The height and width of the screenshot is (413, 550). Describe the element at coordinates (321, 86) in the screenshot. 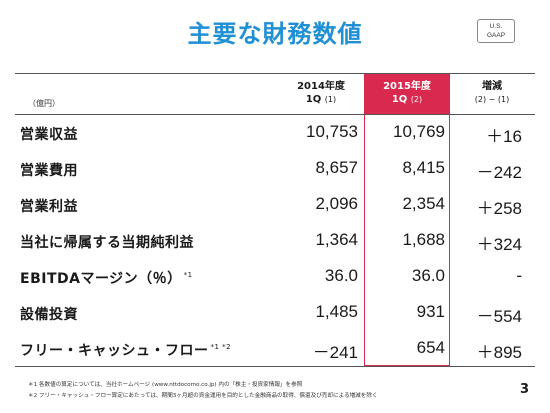

I see `column-header-2014-year: 2014年度` at that location.